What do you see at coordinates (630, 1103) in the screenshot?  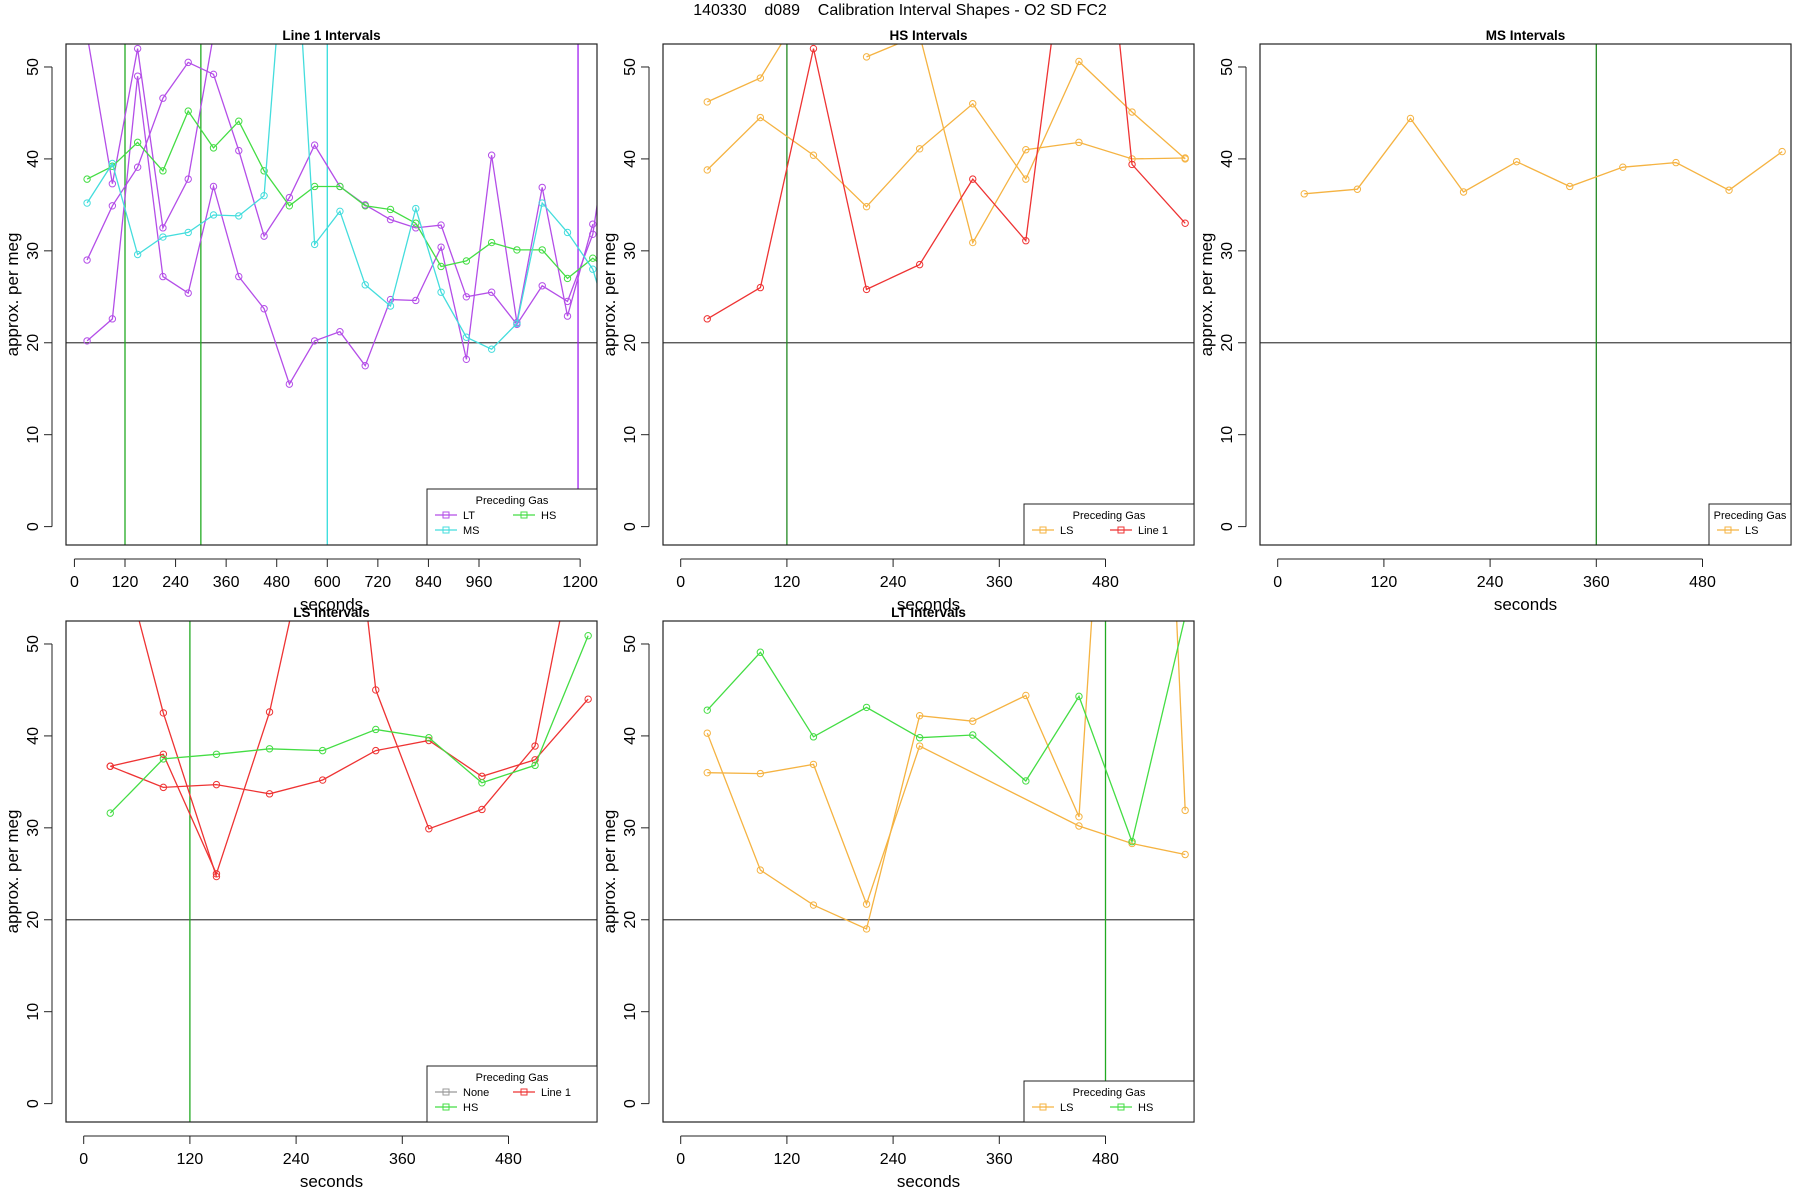 I see `y-tick-label: 0` at bounding box center [630, 1103].